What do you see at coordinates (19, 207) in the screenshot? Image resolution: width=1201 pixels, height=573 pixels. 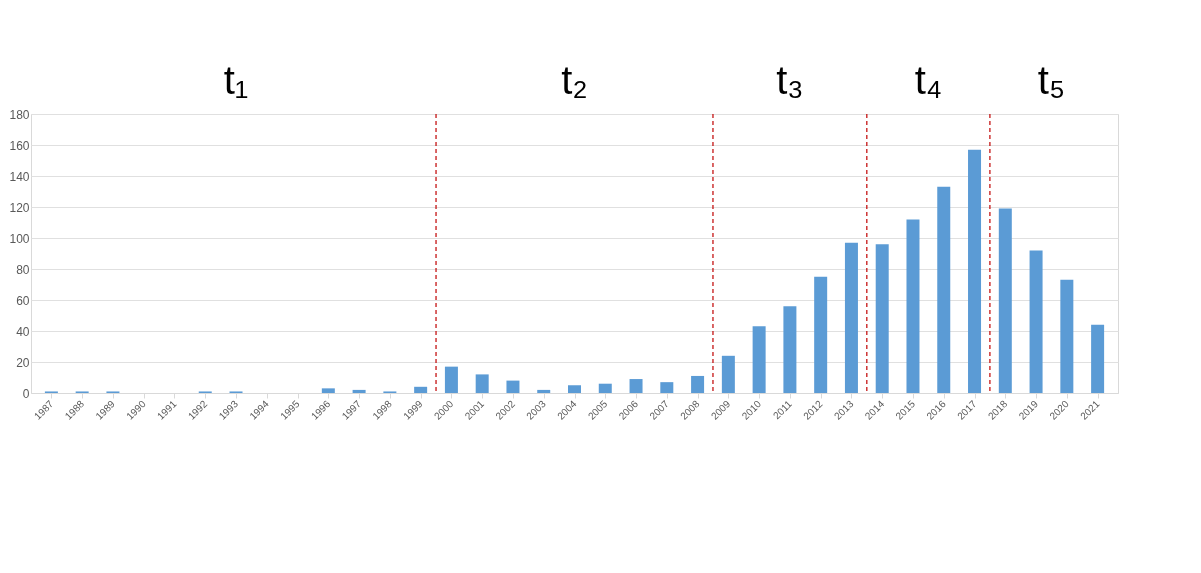 I see `y-tick-label: 120` at bounding box center [19, 207].